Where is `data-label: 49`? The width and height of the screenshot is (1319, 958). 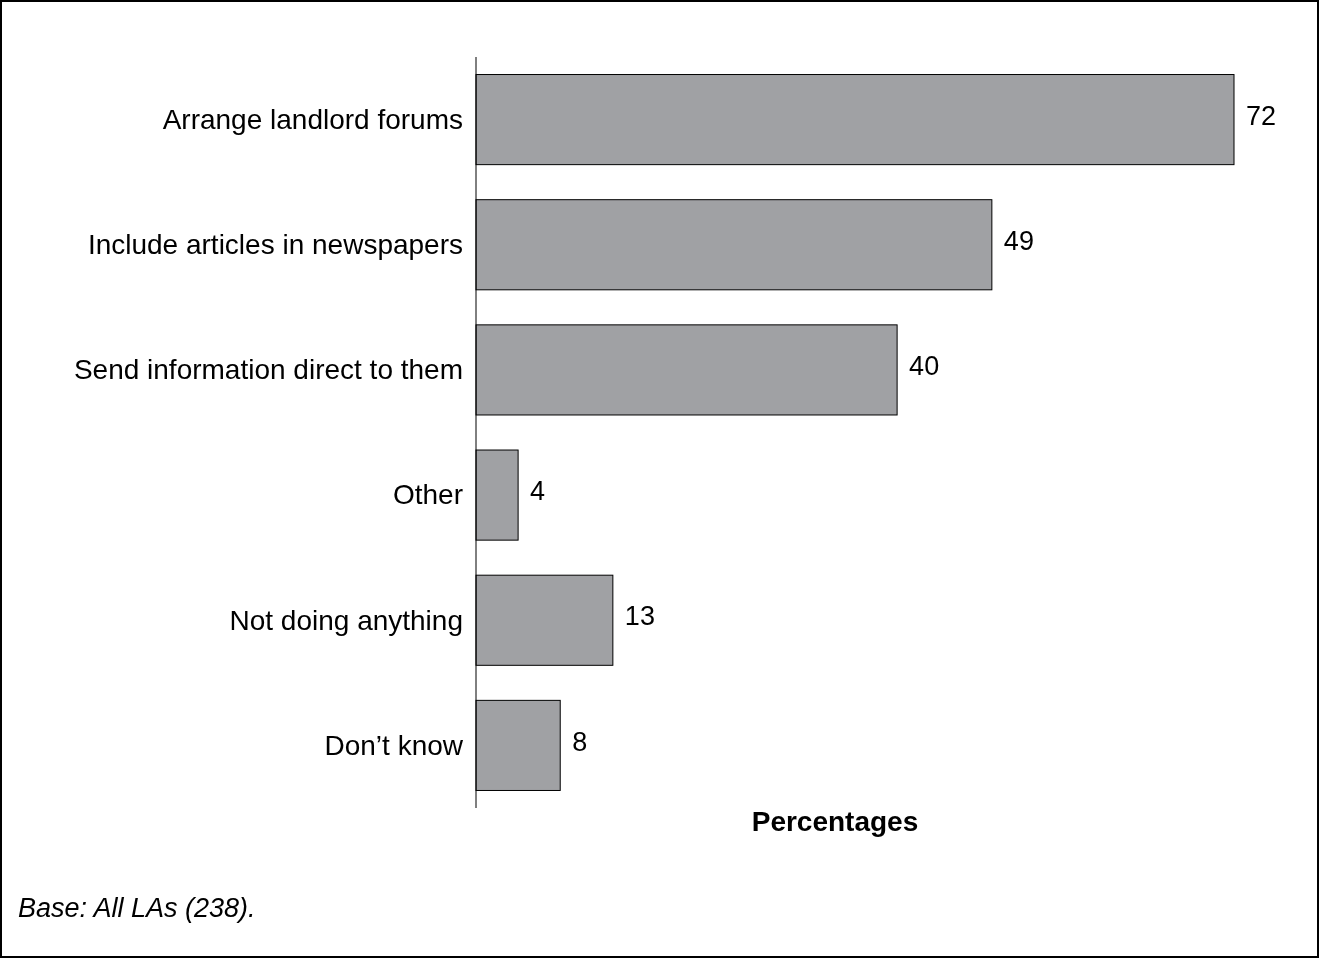 data-label: 49 is located at coordinates (1018, 240).